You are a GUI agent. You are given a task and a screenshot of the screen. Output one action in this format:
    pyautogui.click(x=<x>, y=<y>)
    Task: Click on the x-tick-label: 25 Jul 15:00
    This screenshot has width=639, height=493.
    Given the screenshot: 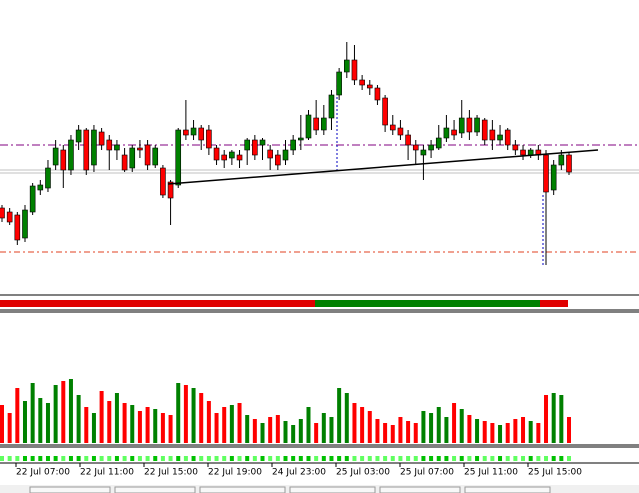 What is the action you would take?
    pyautogui.click(x=555, y=473)
    